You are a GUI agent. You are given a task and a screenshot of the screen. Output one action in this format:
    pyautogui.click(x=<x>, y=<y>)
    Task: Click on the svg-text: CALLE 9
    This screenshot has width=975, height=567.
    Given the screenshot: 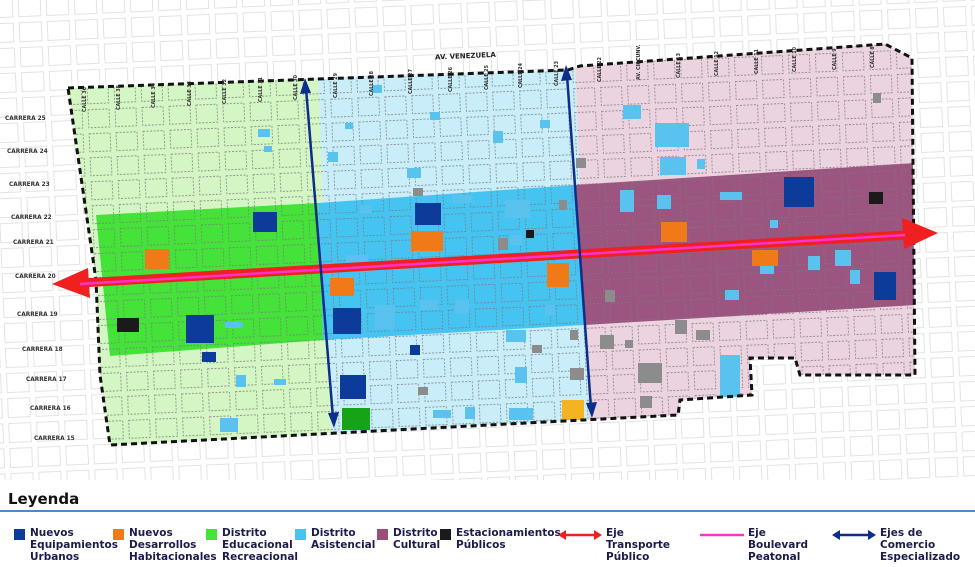 What is the action you would take?
    pyautogui.click(x=835, y=59)
    